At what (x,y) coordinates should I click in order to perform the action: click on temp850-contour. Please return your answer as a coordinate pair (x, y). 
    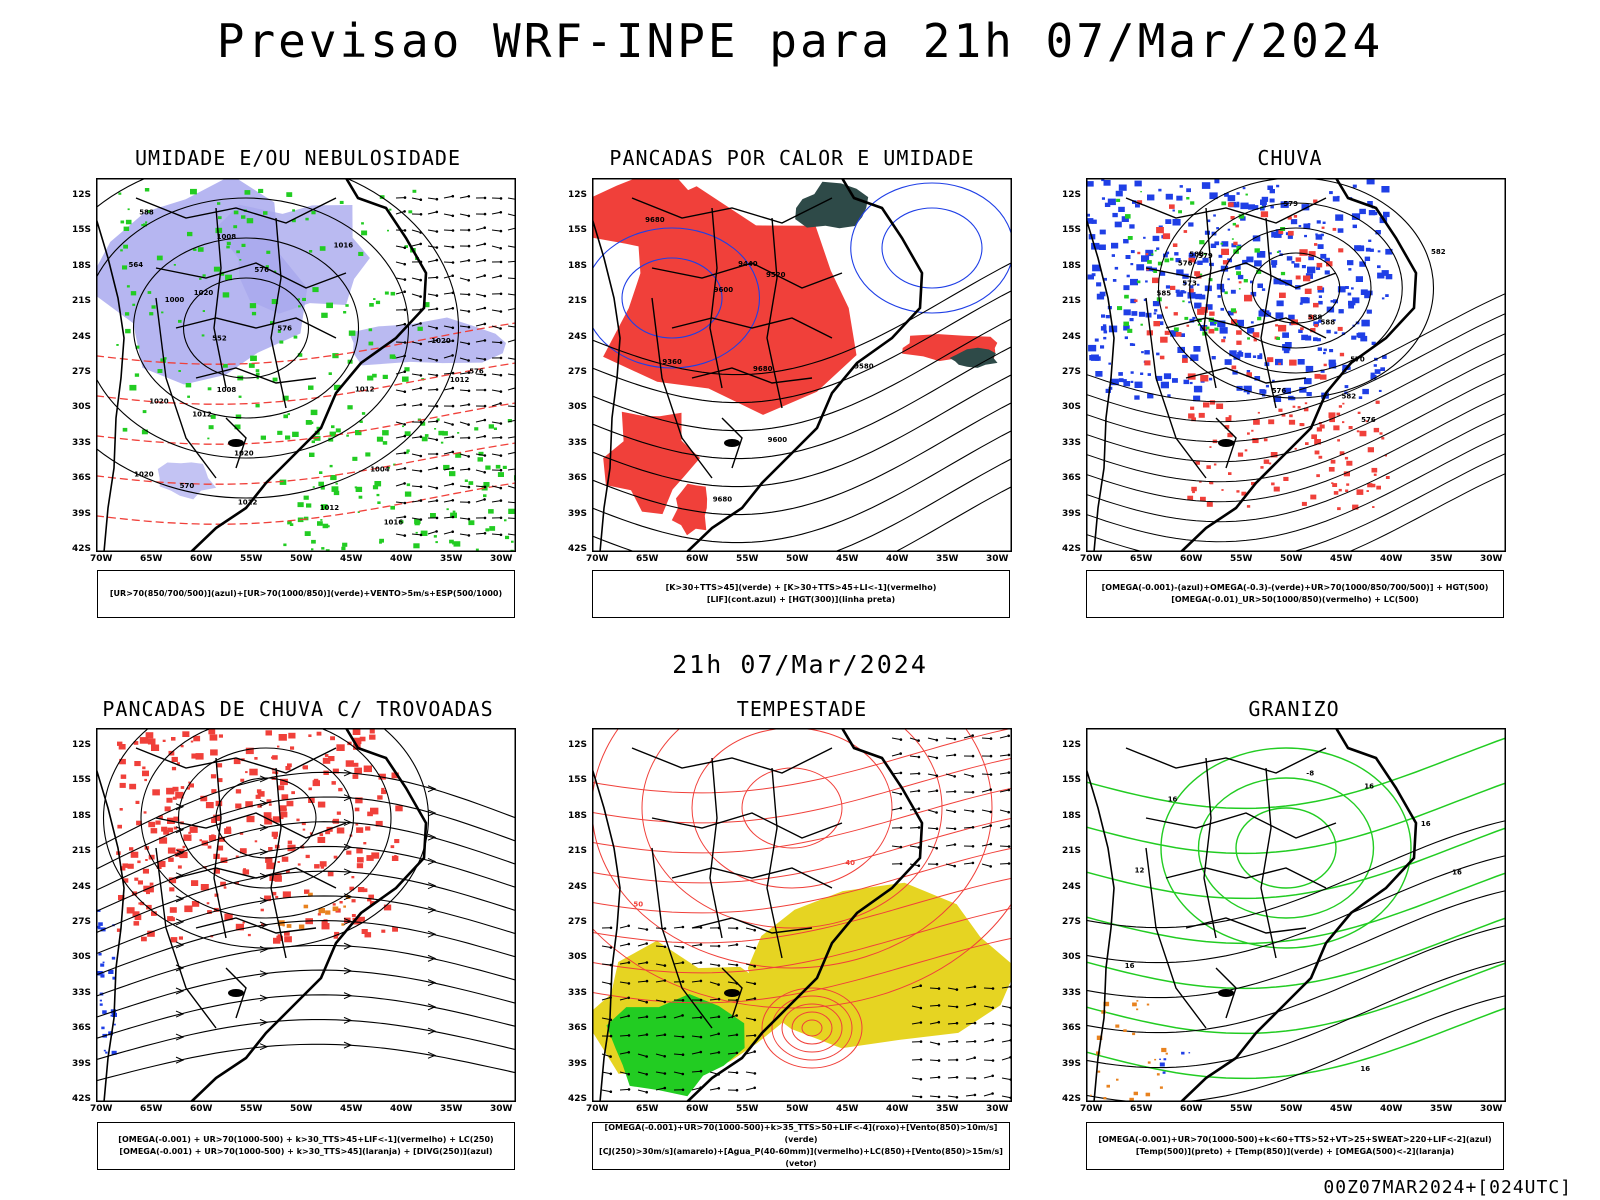
    Looking at the image, I should click on (1286, 848).